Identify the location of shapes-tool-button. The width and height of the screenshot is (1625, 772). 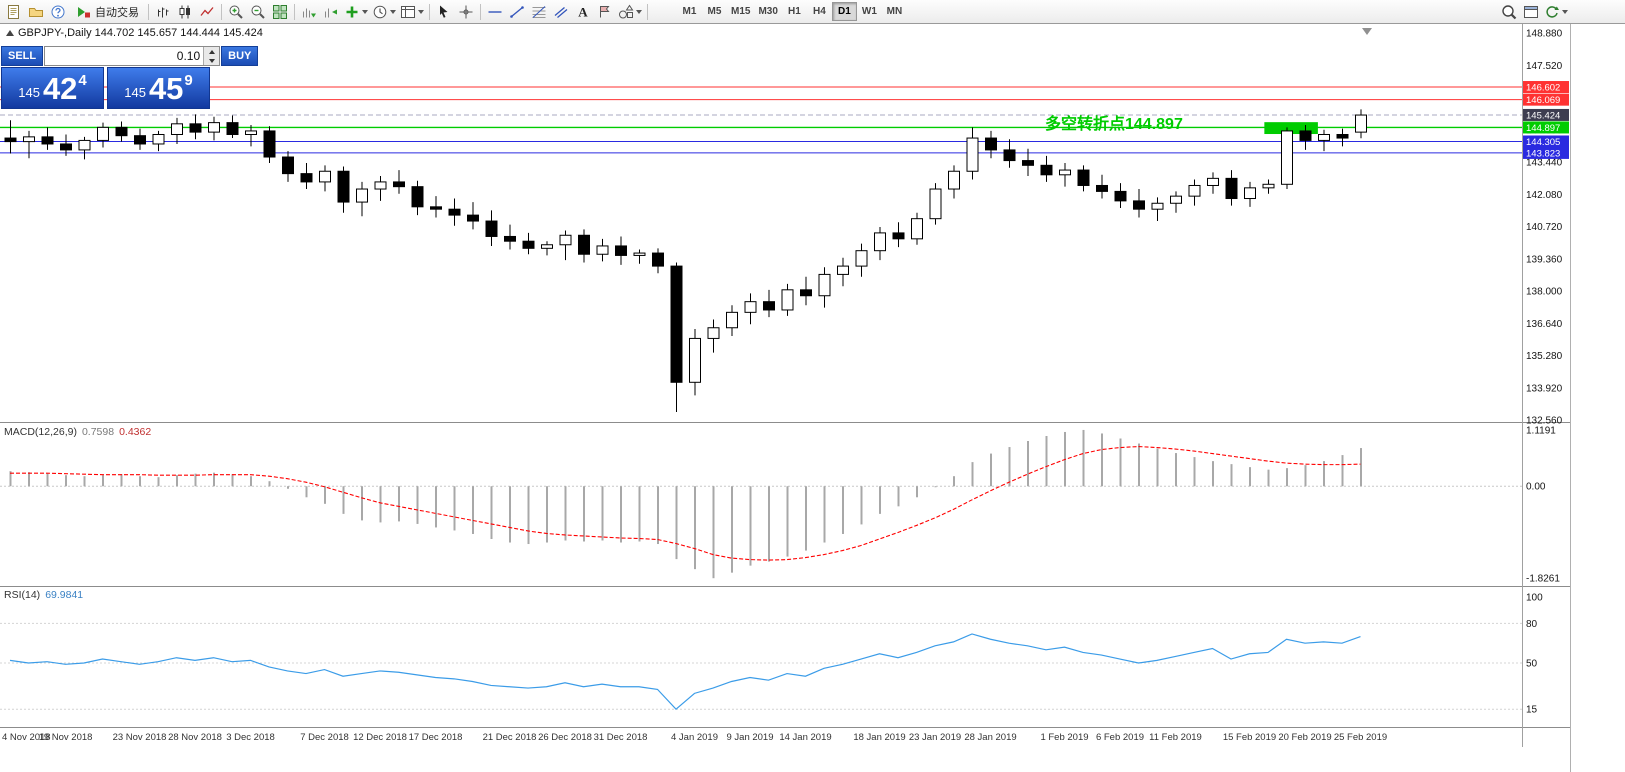
(630, 12).